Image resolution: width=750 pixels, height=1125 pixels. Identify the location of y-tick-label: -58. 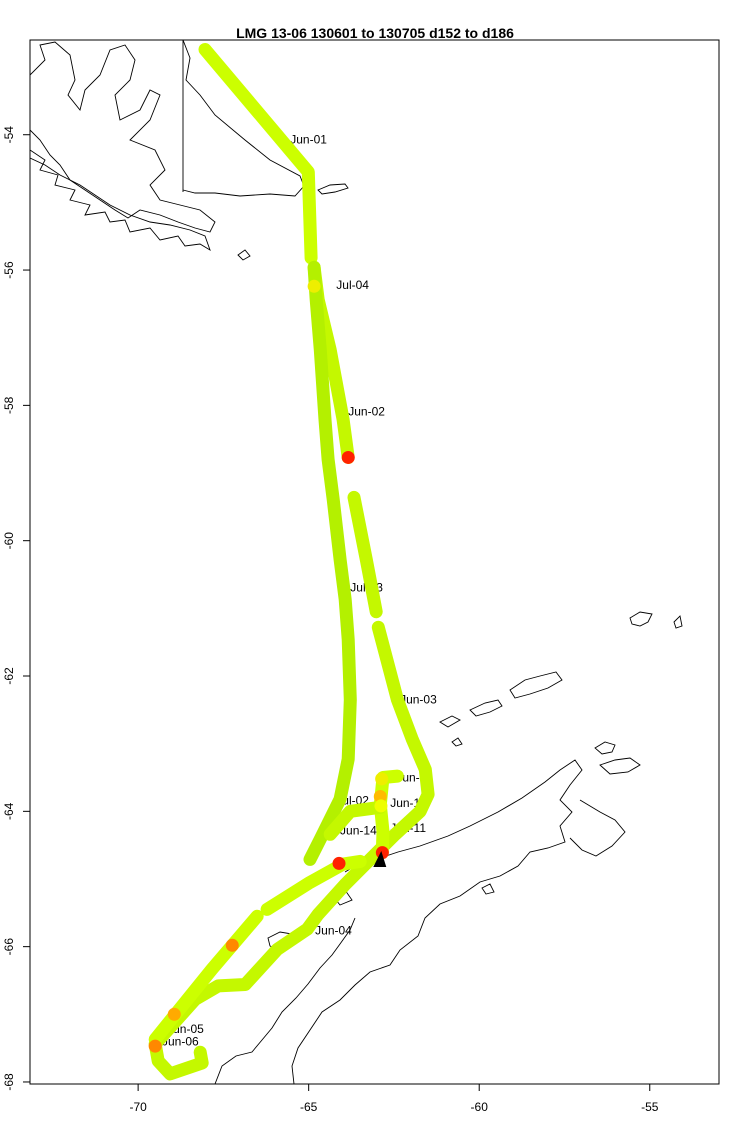
(9, 405).